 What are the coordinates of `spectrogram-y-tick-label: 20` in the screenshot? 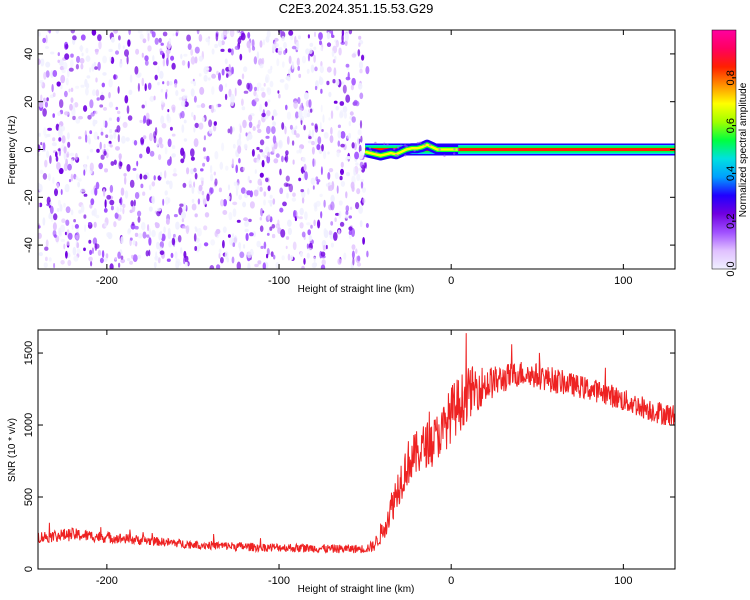 It's located at (29, 102).